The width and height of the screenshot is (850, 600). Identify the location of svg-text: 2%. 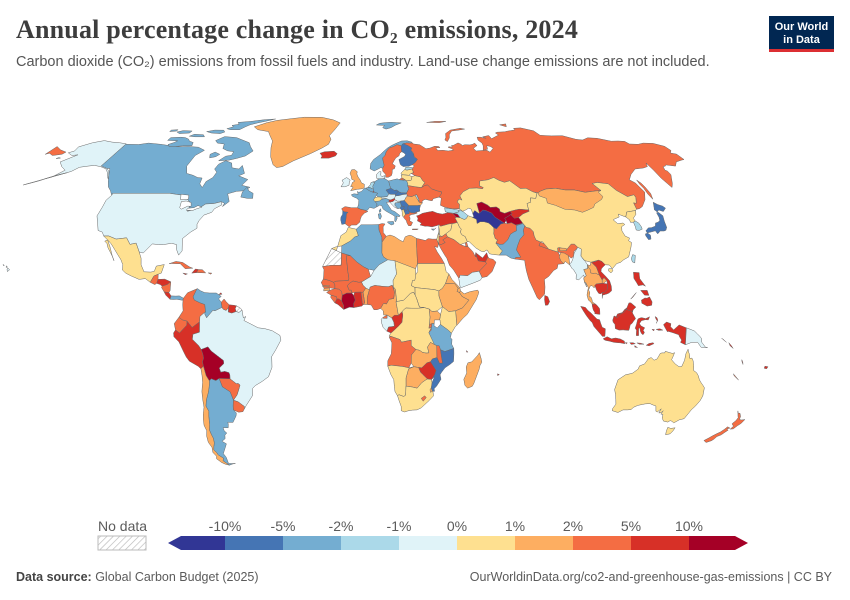
(573, 526).